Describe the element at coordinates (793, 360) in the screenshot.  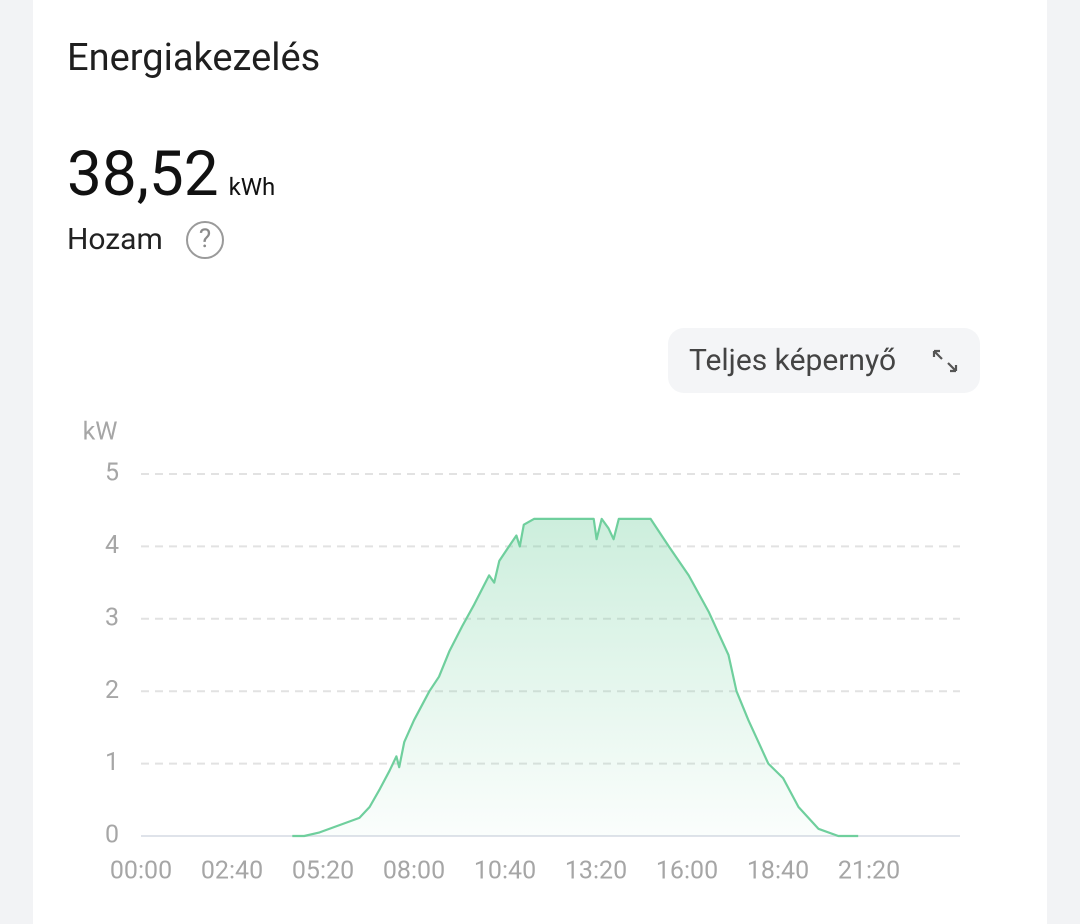
I see `fullscreen-label: Teljes képernyő` at that location.